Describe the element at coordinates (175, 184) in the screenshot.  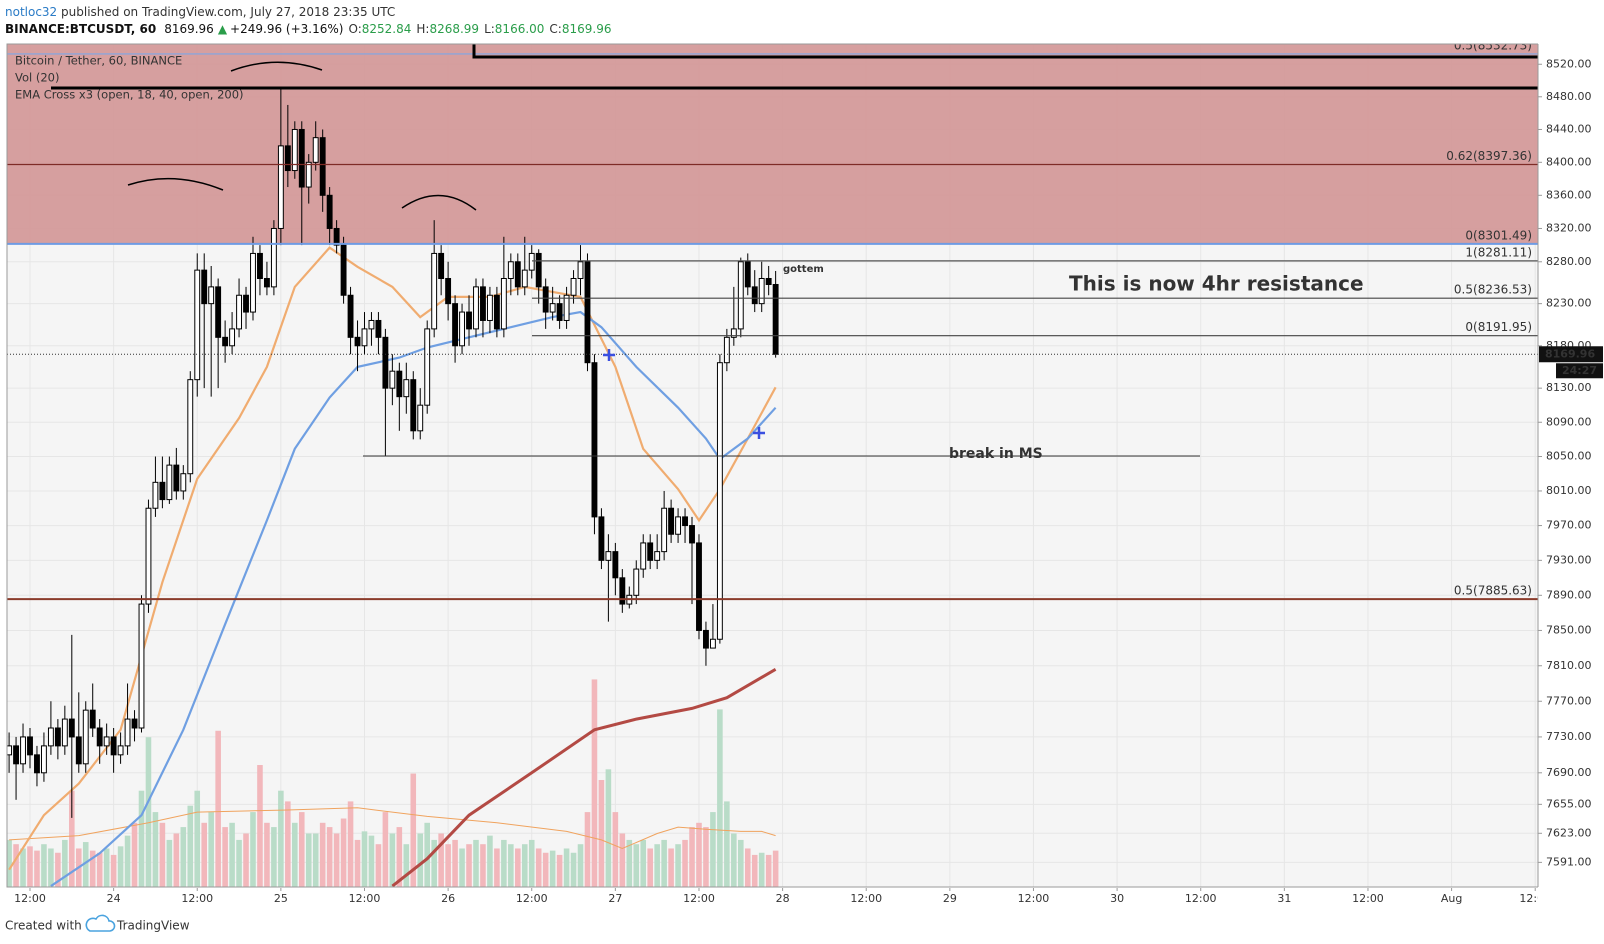
I see `shoulder-arc` at that location.